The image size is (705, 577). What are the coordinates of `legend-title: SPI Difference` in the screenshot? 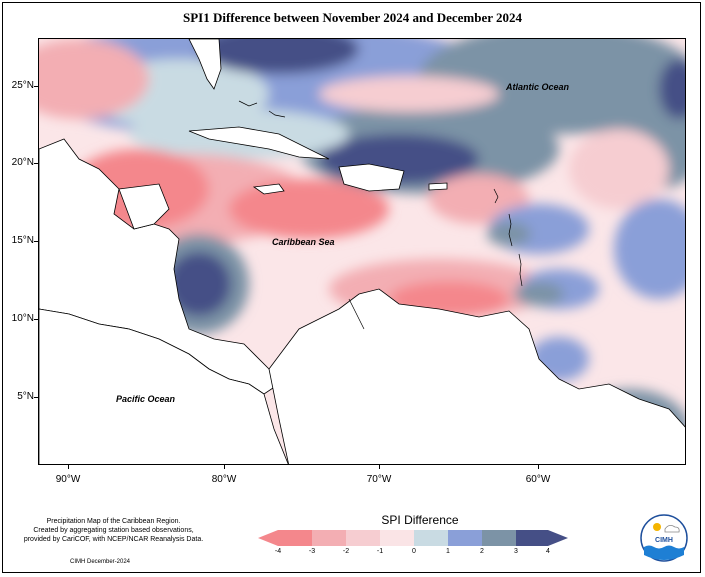 It's located at (420, 520).